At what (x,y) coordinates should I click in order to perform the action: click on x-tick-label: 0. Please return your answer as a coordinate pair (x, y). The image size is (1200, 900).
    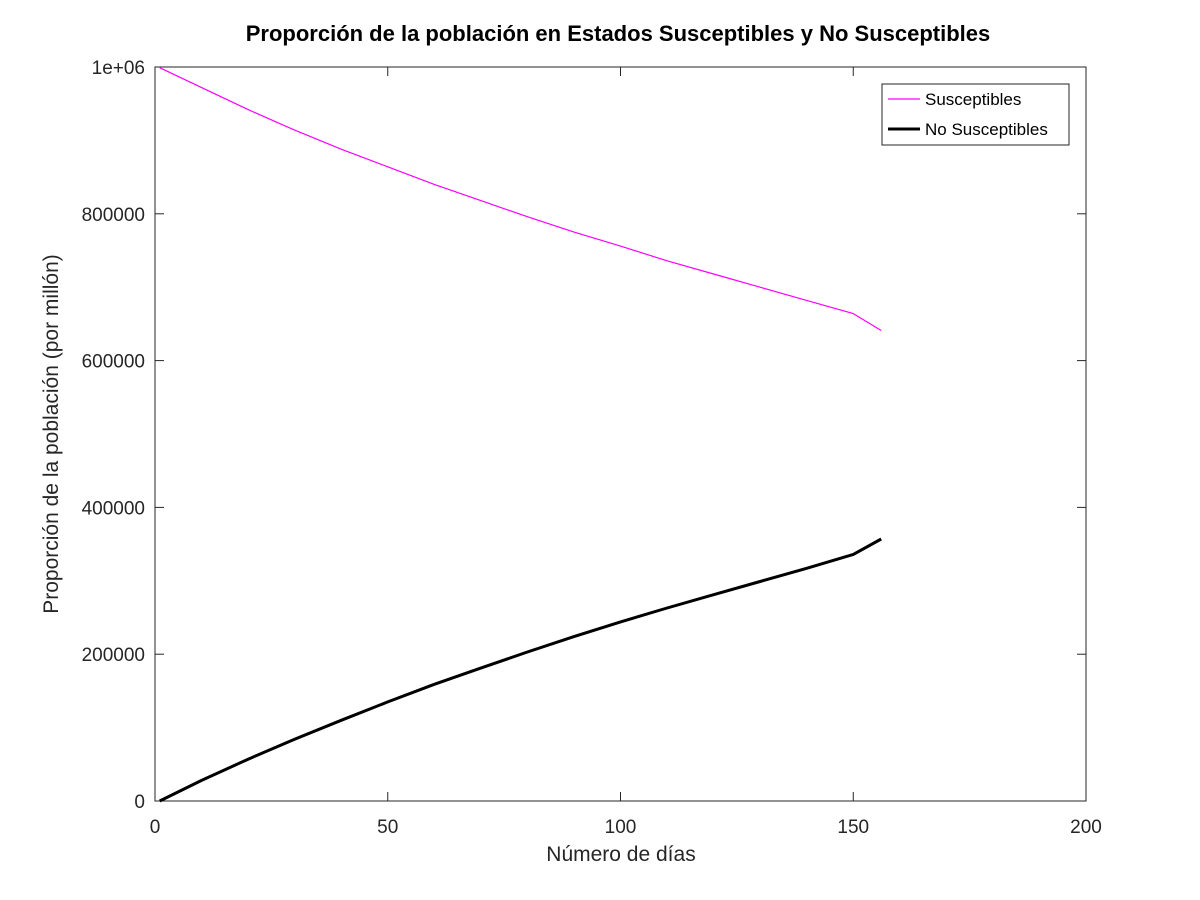
    Looking at the image, I should click on (155, 827).